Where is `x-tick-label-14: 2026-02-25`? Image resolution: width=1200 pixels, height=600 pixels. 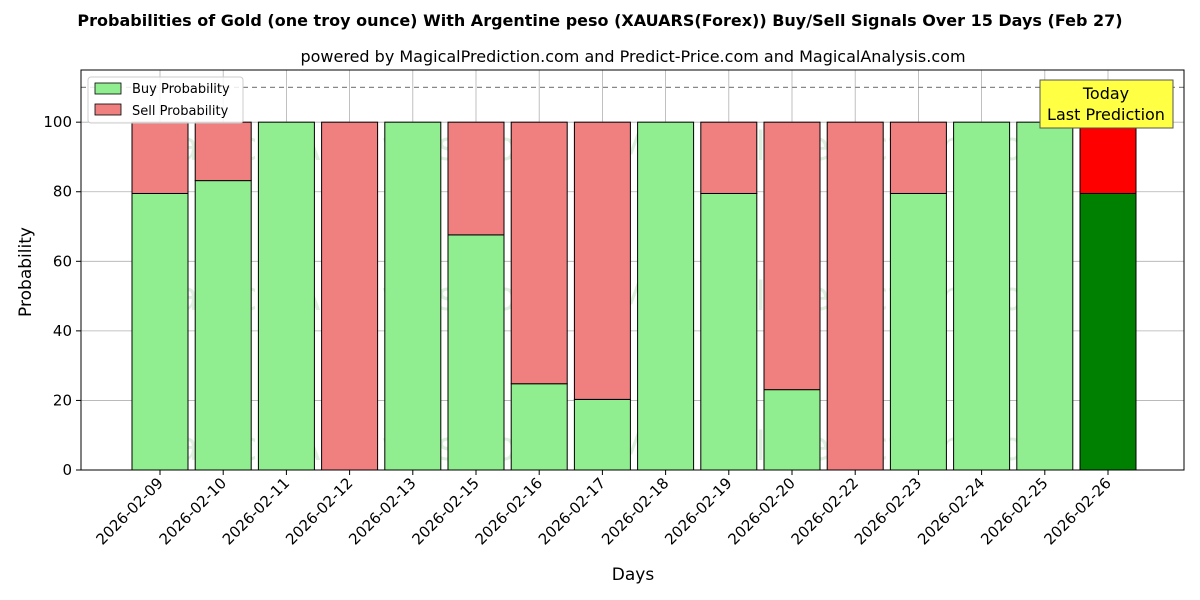 x-tick-label-14: 2026-02-25 is located at coordinates (1014, 511).